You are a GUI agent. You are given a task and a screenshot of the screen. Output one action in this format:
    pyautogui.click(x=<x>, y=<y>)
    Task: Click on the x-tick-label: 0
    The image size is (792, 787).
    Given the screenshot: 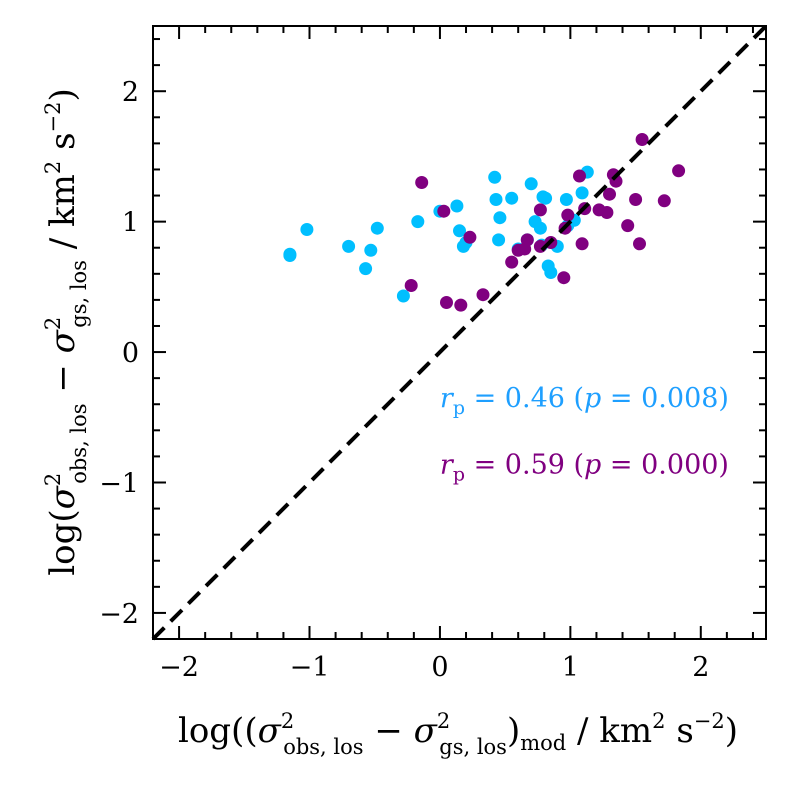 What is the action you would take?
    pyautogui.click(x=439, y=667)
    